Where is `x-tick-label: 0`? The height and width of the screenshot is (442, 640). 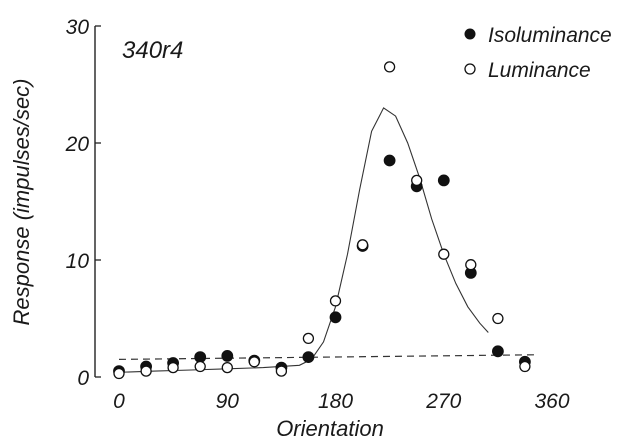 x-tick-label: 0 is located at coordinates (119, 401).